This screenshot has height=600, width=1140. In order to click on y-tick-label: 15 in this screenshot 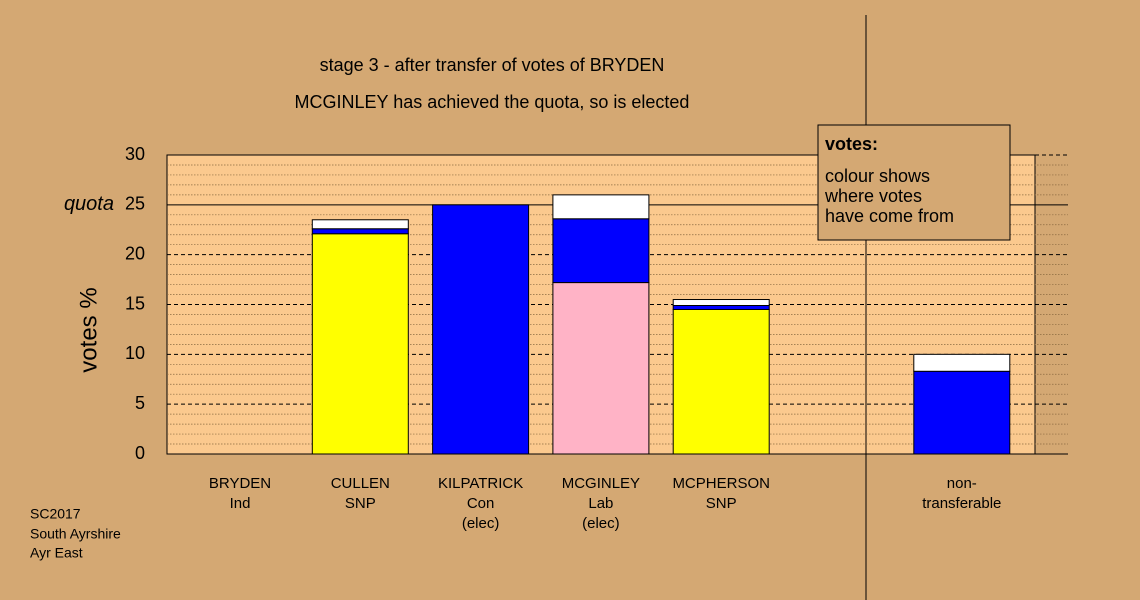, I will do `click(135, 303)`.